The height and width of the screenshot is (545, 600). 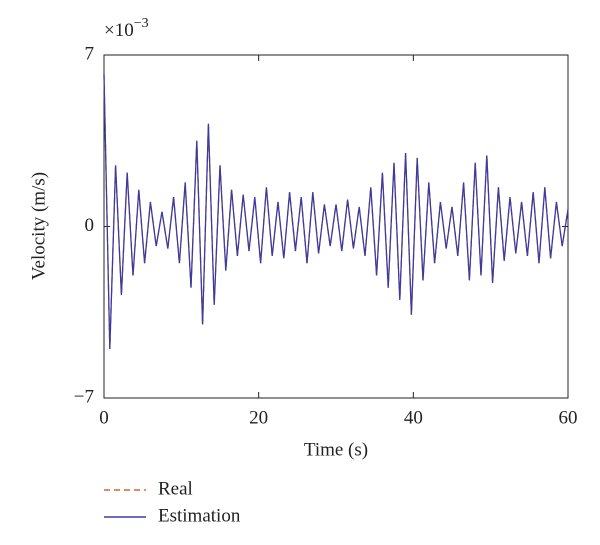 What do you see at coordinates (336, 449) in the screenshot?
I see `x-axis-label: Time (s)` at bounding box center [336, 449].